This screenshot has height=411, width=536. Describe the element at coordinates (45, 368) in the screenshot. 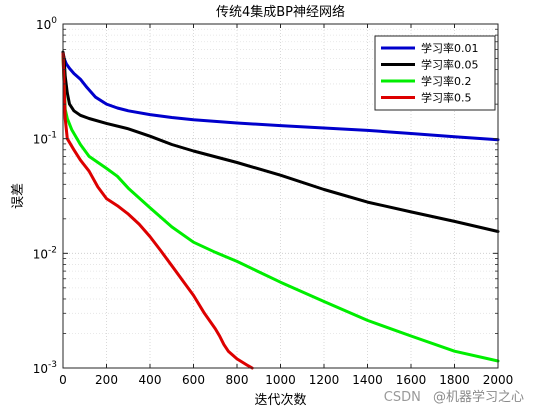

I see `y-tick-label: 10⁻³` at that location.